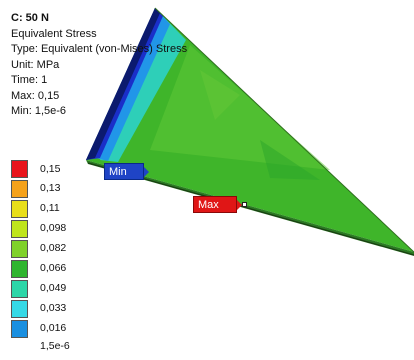  I want to click on legend-tick-9: 1,5e-6, so click(55, 346).